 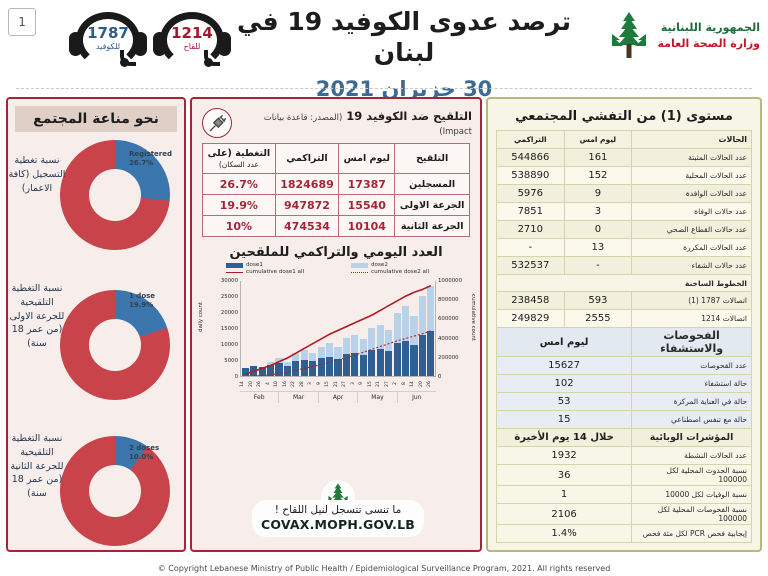 What do you see at coordinates (530, 211) in the screenshot?
I see `case-row-cumulative: 7851` at bounding box center [530, 211].